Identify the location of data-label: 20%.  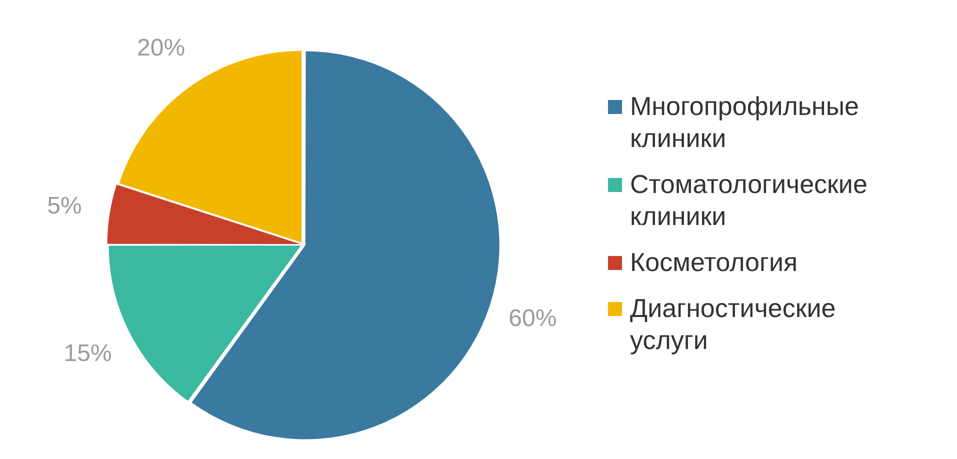
(161, 48).